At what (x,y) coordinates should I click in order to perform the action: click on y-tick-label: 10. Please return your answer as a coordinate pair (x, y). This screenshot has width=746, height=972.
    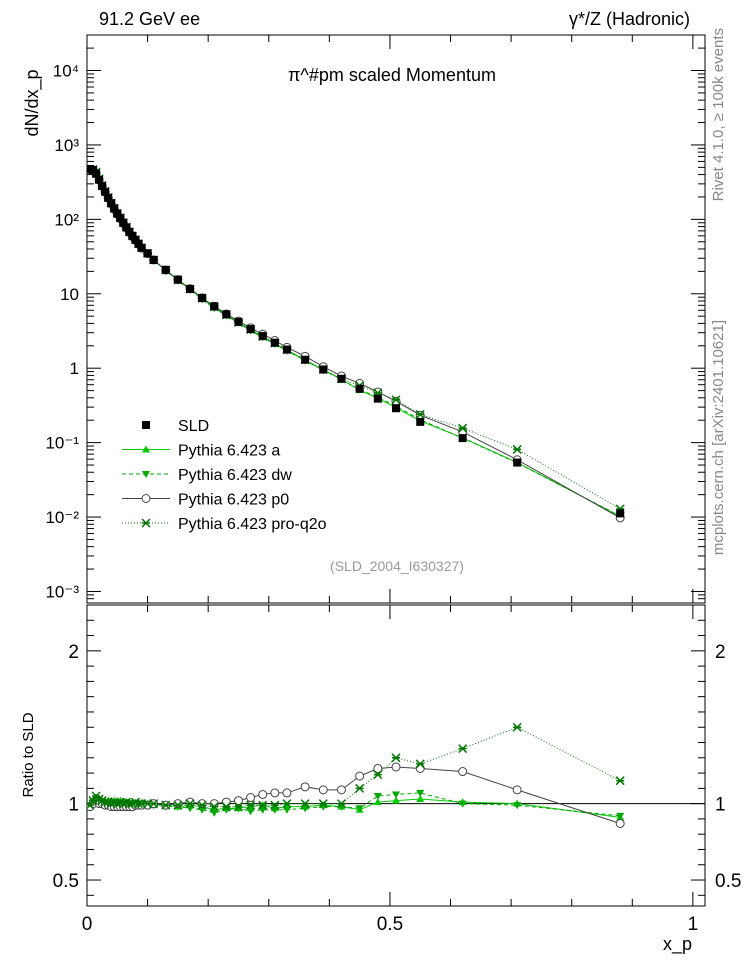
    Looking at the image, I should click on (69, 294).